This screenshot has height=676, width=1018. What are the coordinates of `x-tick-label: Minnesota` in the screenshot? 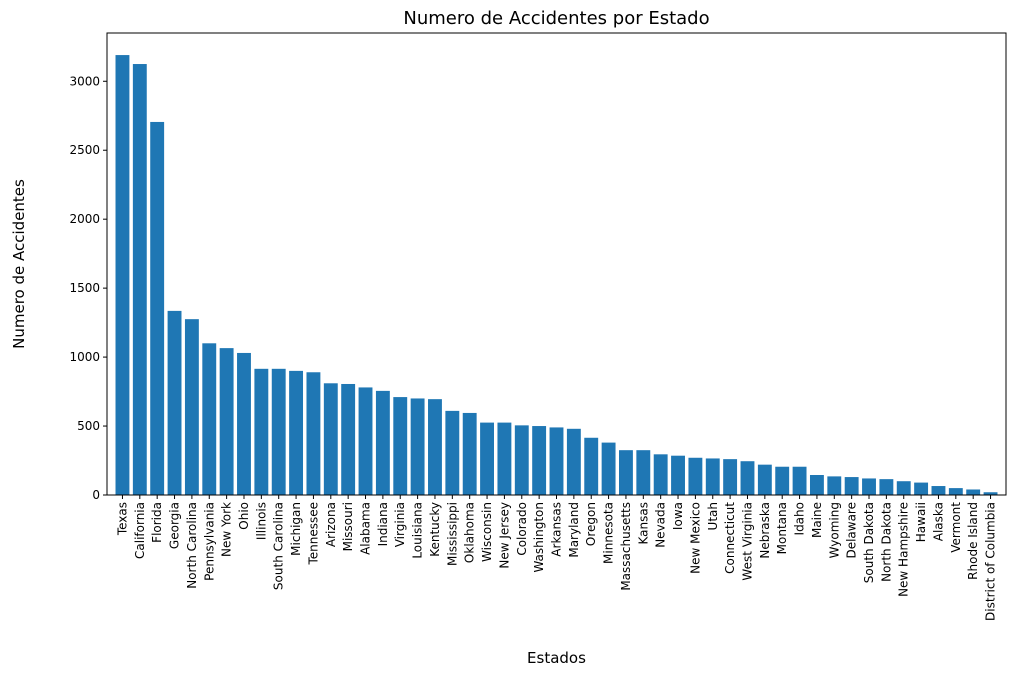 It's located at (609, 533).